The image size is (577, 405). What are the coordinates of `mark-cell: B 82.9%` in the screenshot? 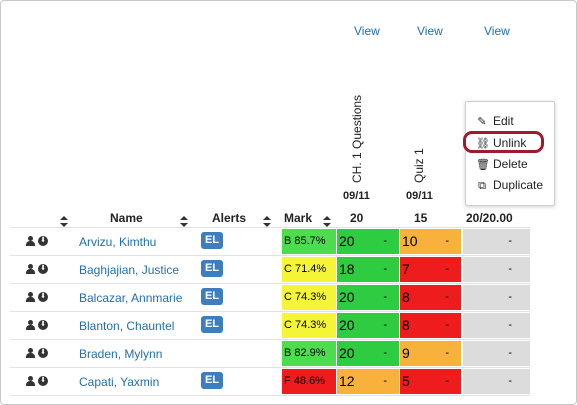 It's located at (309, 353).